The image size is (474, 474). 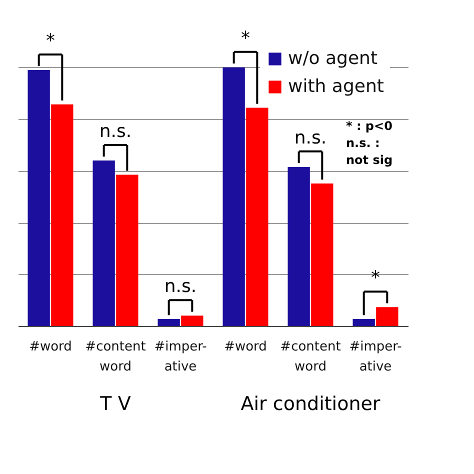 What do you see at coordinates (115, 404) in the screenshot?
I see `text: T V` at bounding box center [115, 404].